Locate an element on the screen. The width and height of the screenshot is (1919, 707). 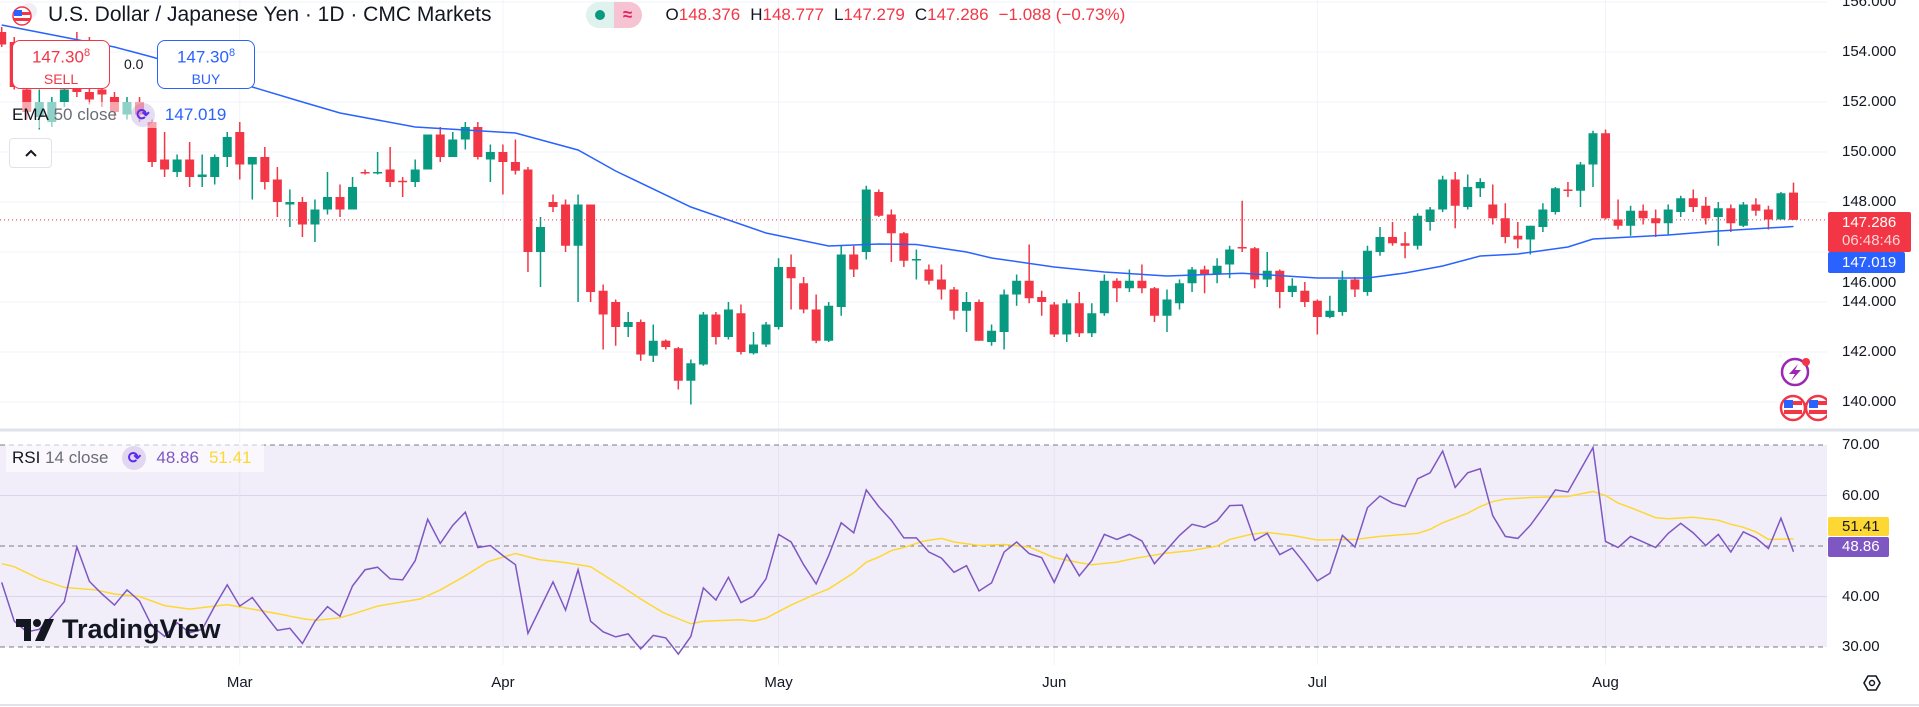
rsi-ma-legend-value: 51.41 is located at coordinates (230, 457).